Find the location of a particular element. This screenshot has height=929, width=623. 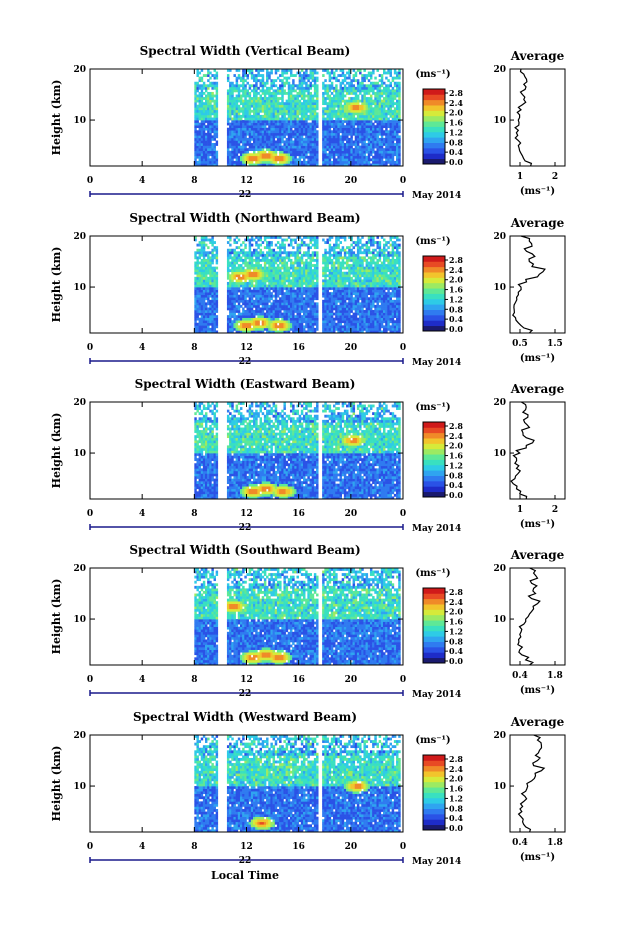

colorbar-tick-label: 1.2 is located at coordinates (456, 132).